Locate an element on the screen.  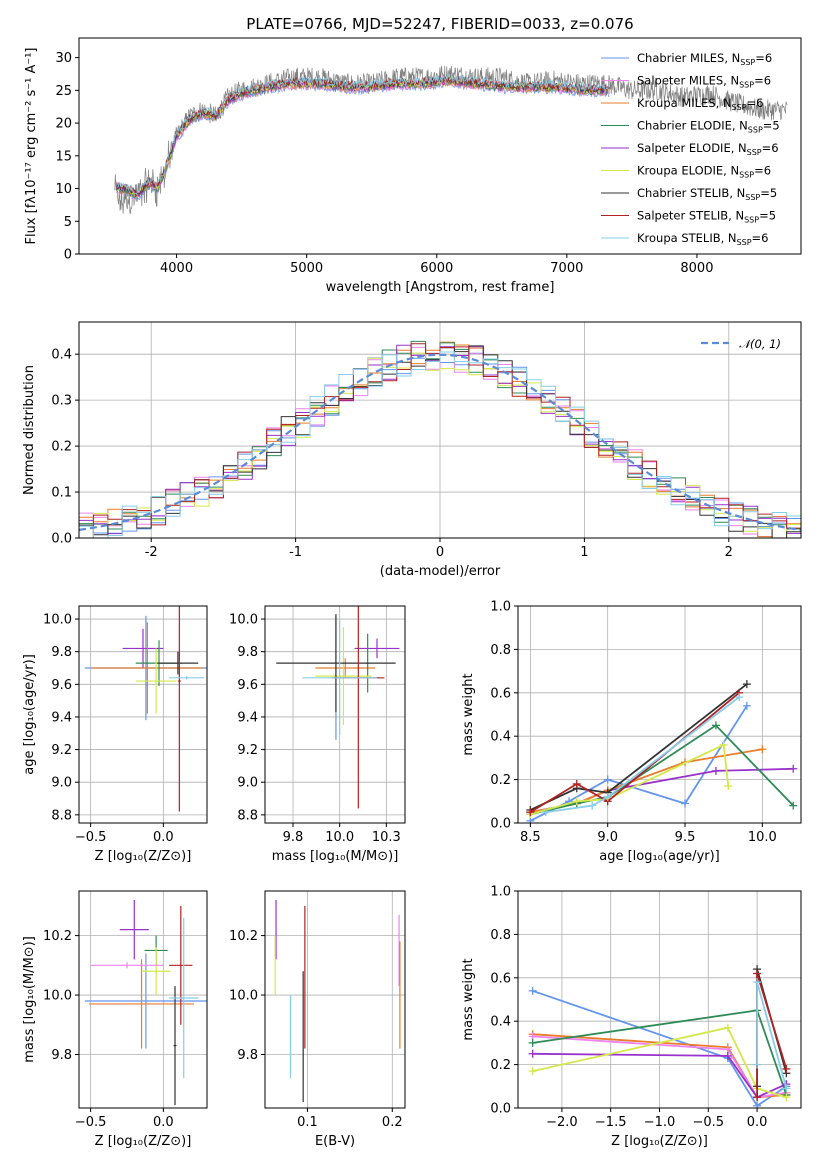
legend-entry-label: Chabrier MILES, NSSP=6 is located at coordinates (704, 59).